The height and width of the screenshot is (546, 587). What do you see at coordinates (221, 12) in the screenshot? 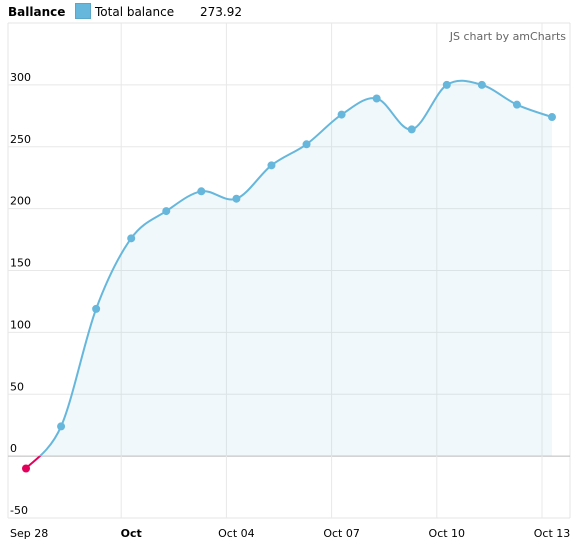
I see `legend-entry-value: 273.92` at bounding box center [221, 12].